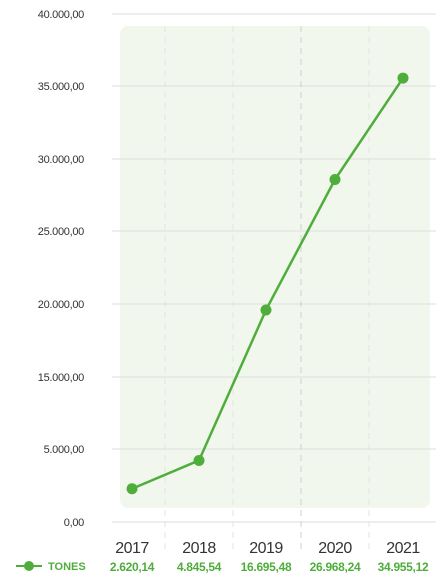 The height and width of the screenshot is (579, 441). Describe the element at coordinates (403, 548) in the screenshot. I see `x-tick-label: 2021` at that location.